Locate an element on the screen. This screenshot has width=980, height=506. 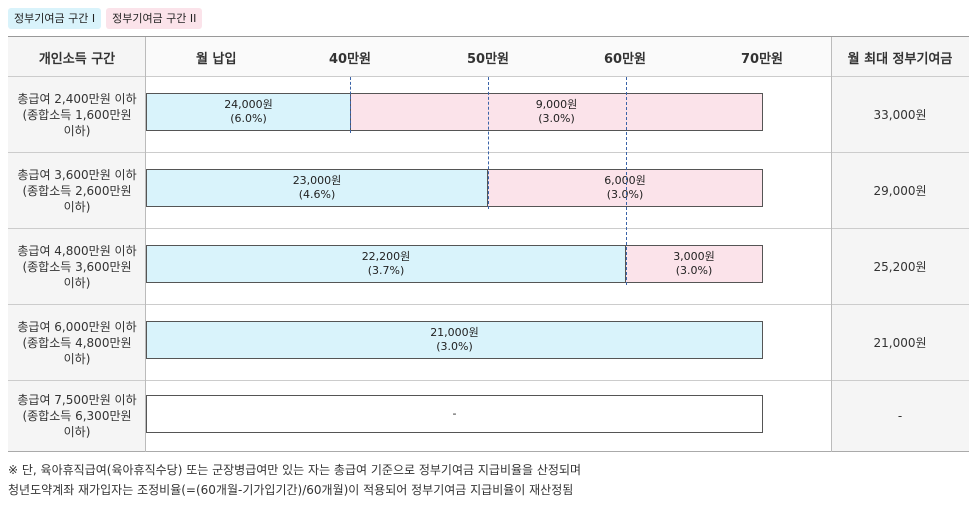
header-payment: 월 납입 is located at coordinates (216, 59).